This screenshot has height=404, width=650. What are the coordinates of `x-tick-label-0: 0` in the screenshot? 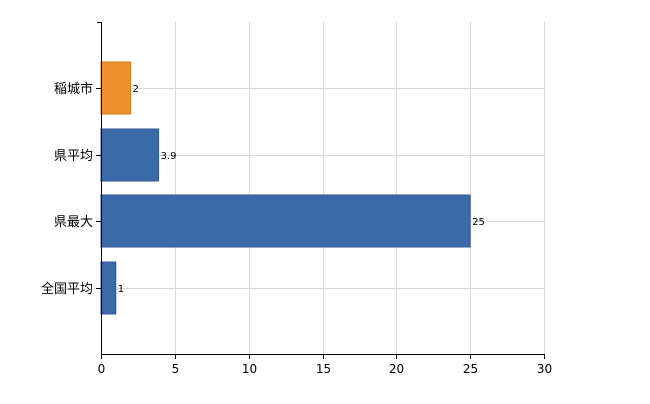 It's located at (102, 369).